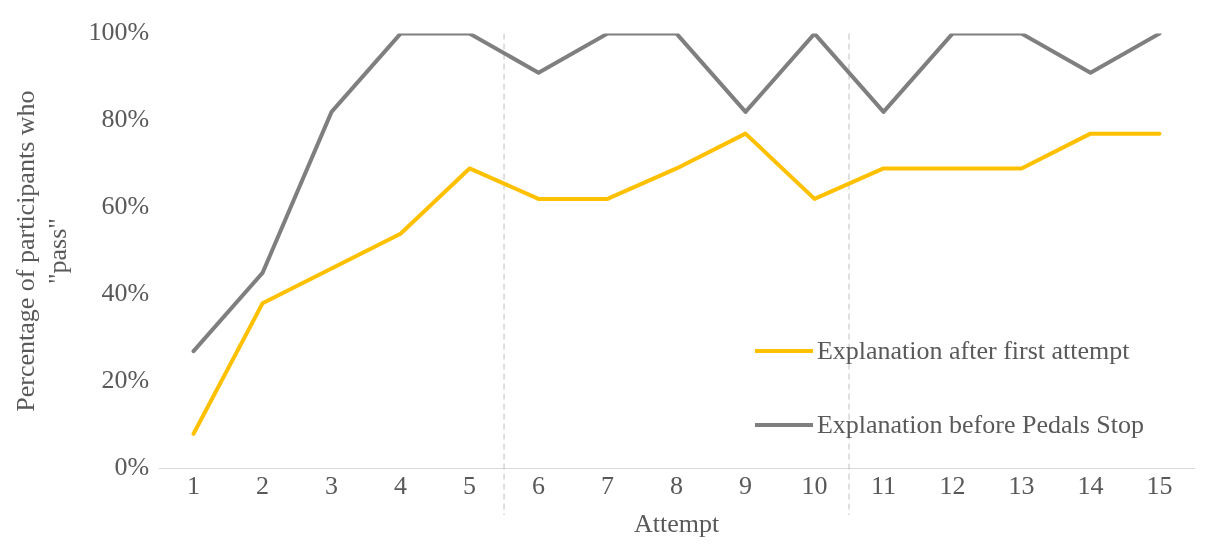 This screenshot has height=553, width=1212. What do you see at coordinates (263, 486) in the screenshot?
I see `x-tick-label: 2` at bounding box center [263, 486].